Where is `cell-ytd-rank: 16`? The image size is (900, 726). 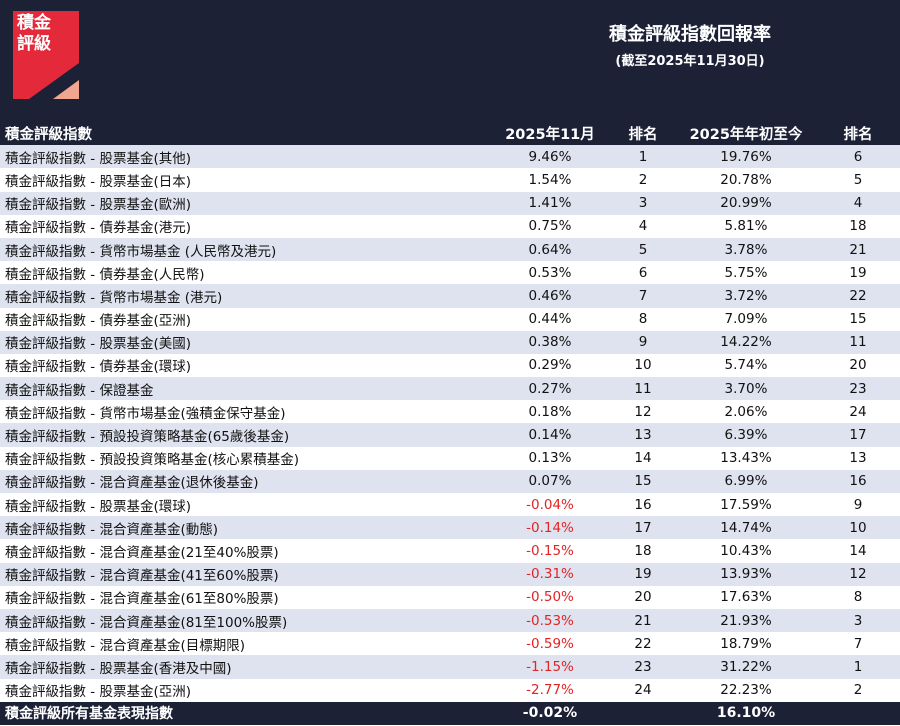 cell-ytd-rank: 16 is located at coordinates (858, 481).